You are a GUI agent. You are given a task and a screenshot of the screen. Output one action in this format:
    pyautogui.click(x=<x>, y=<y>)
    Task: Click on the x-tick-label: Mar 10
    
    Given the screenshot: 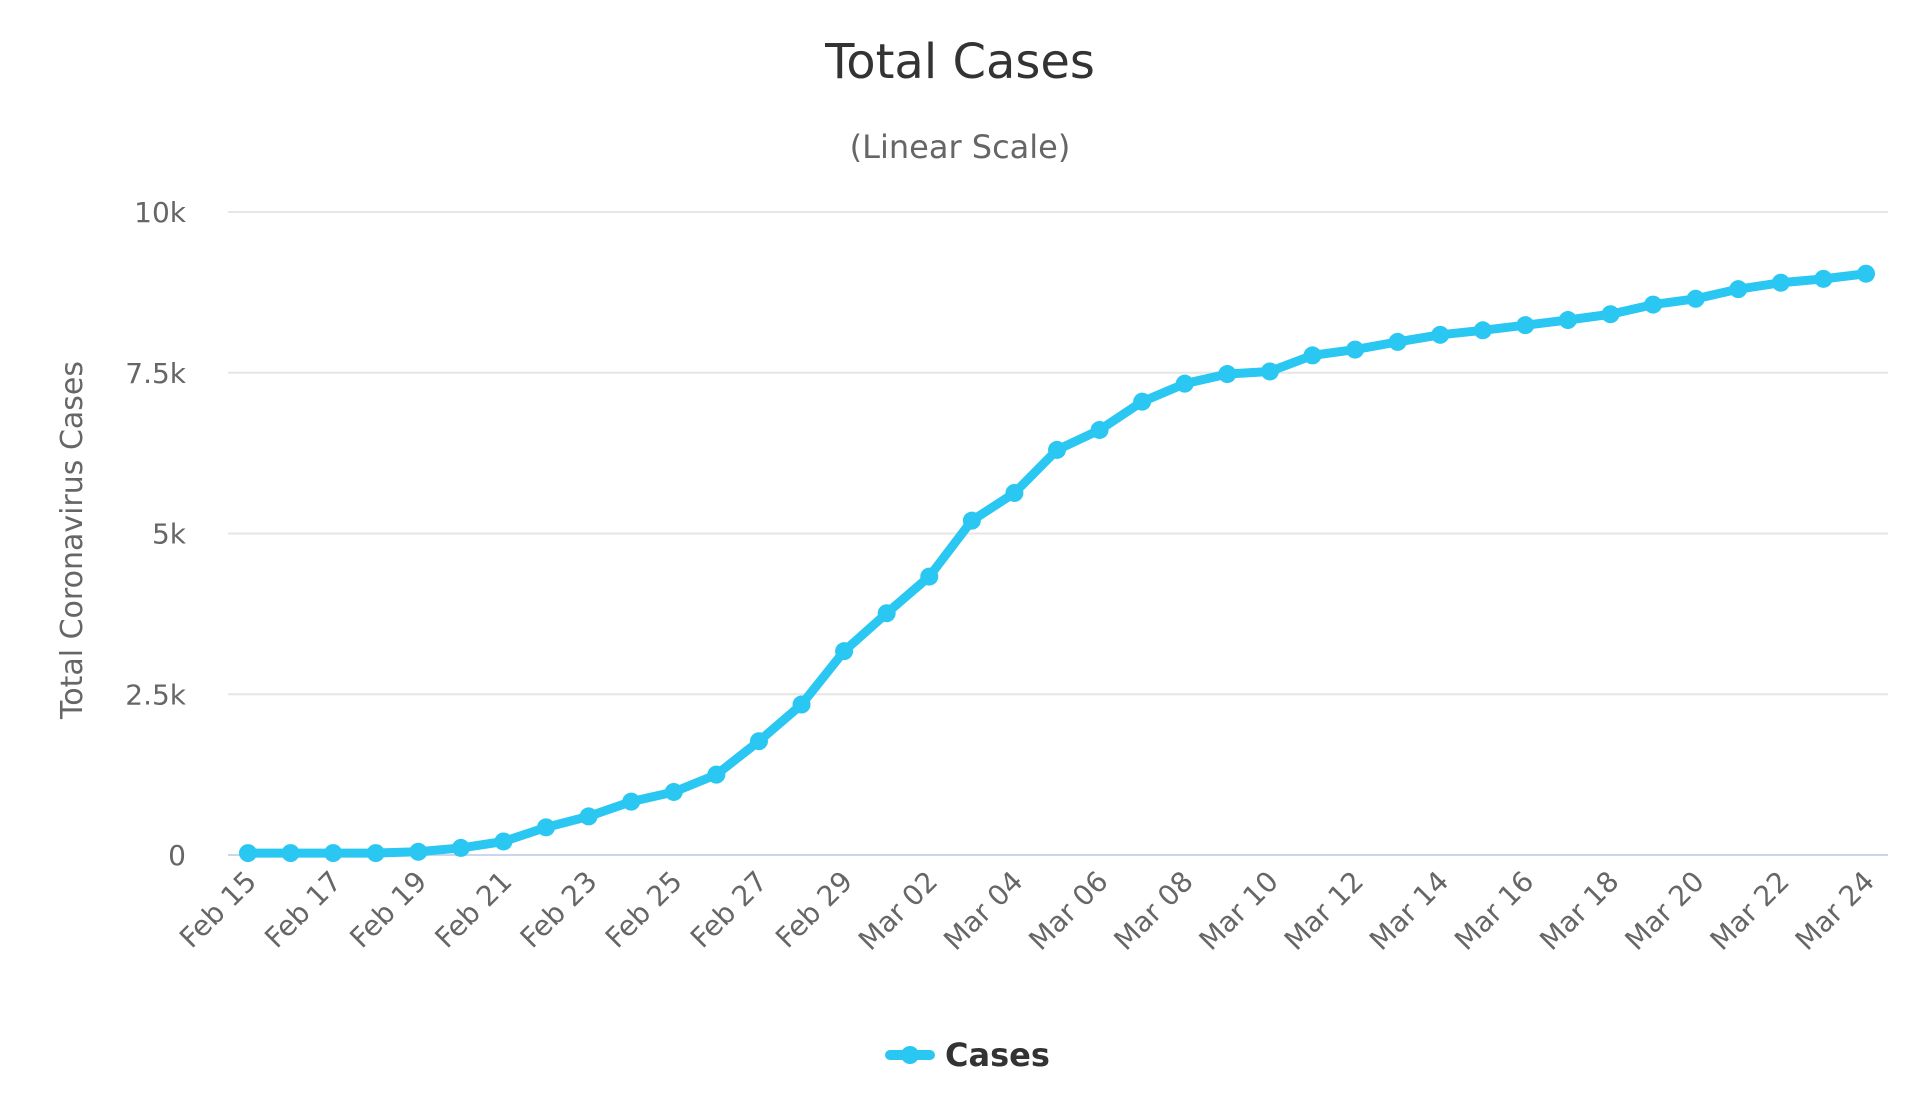 What is the action you would take?
    pyautogui.click(x=1239, y=911)
    